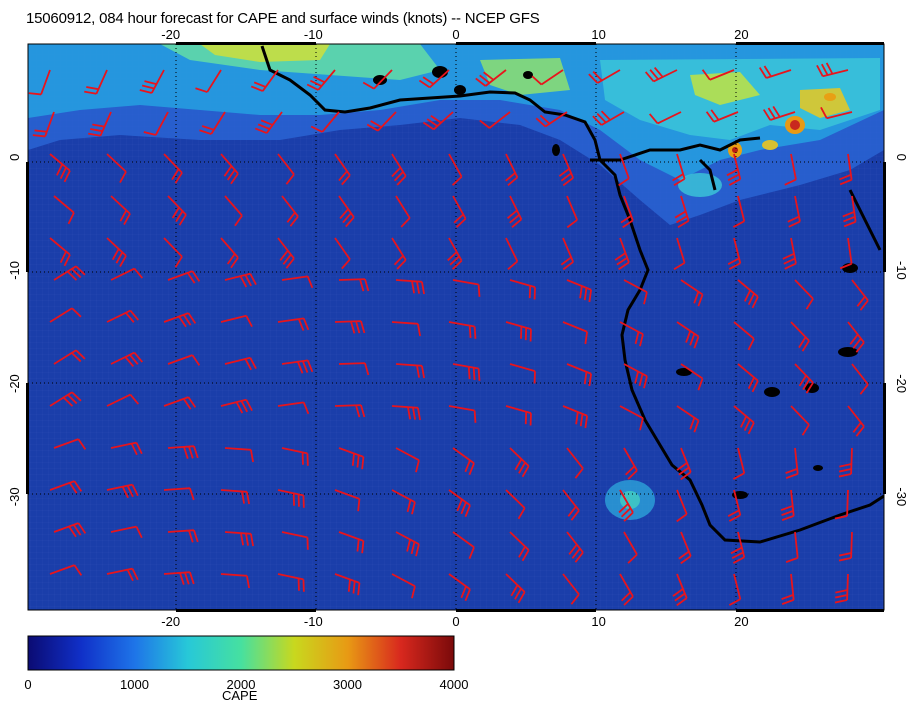 This screenshot has width=906, height=714. I want to click on lat-tick-label: -10, so click(14, 270).